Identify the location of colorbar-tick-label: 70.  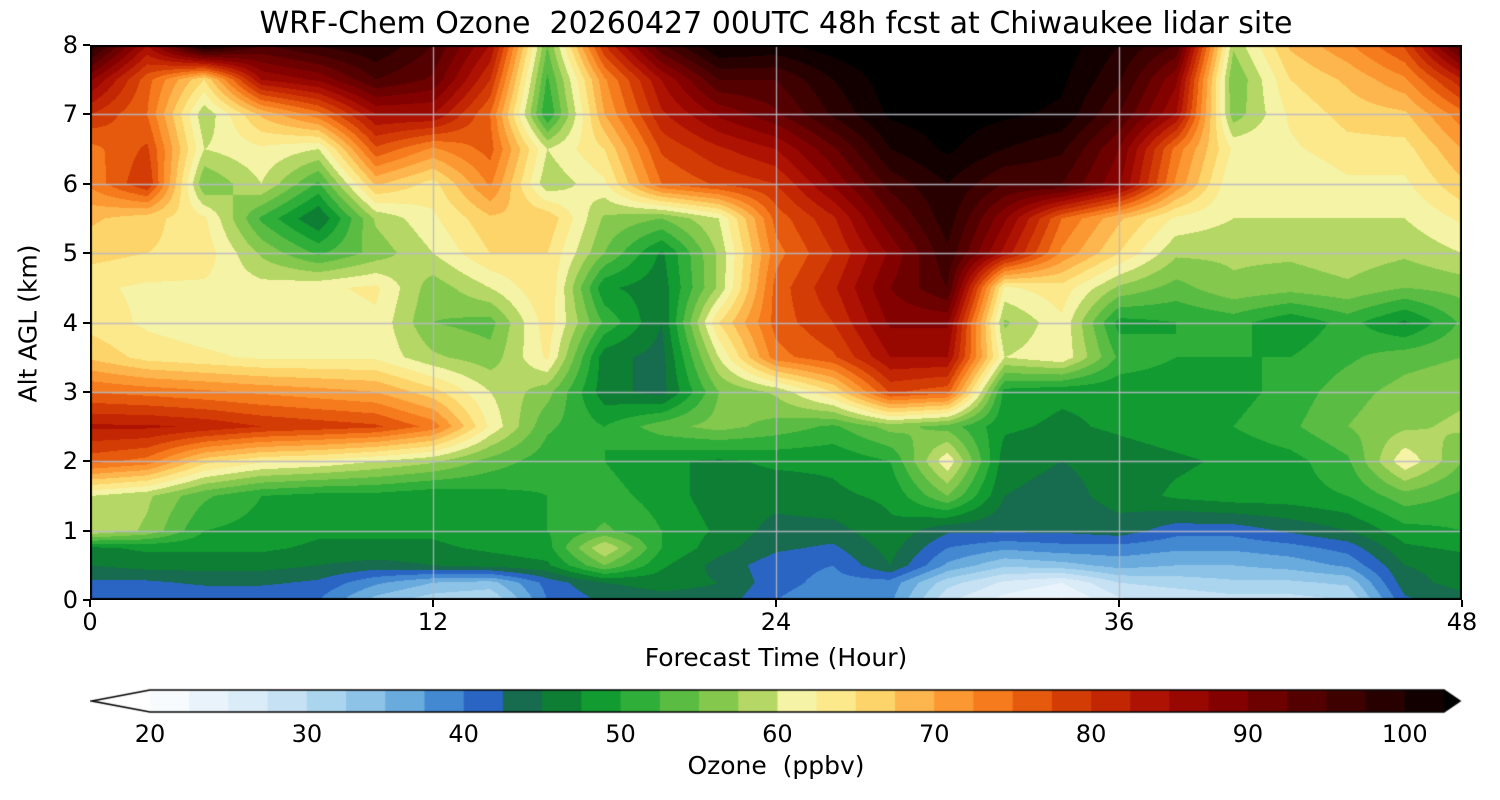
(934, 734).